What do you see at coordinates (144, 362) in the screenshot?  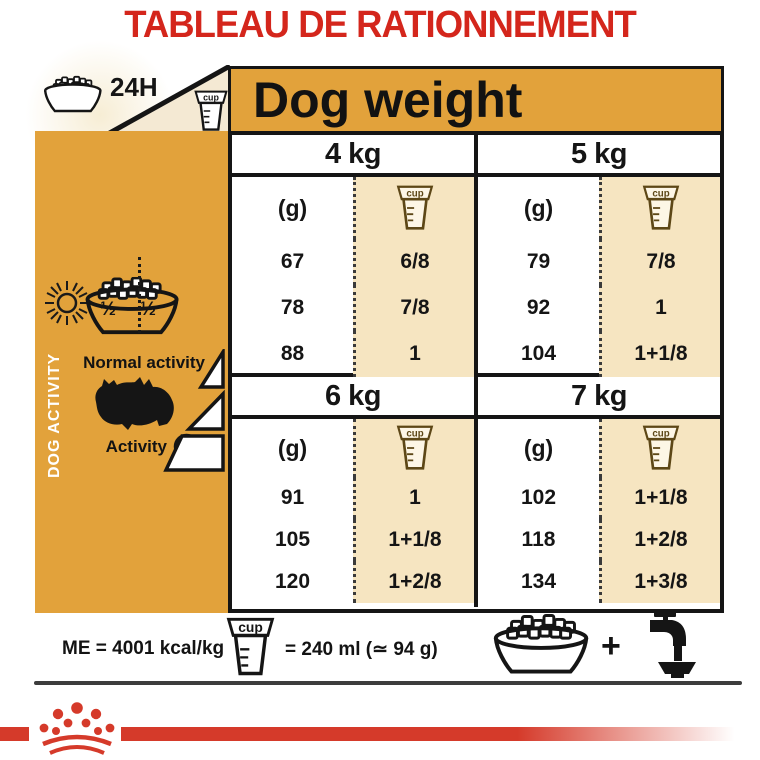 I see `normal-activity-label: Normal activity` at bounding box center [144, 362].